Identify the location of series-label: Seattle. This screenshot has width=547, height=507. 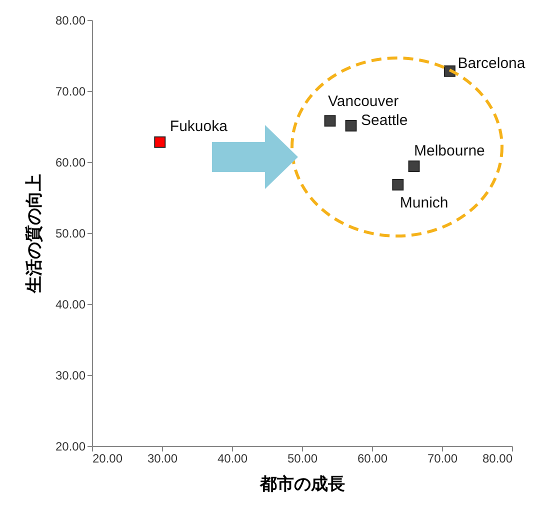
(384, 120).